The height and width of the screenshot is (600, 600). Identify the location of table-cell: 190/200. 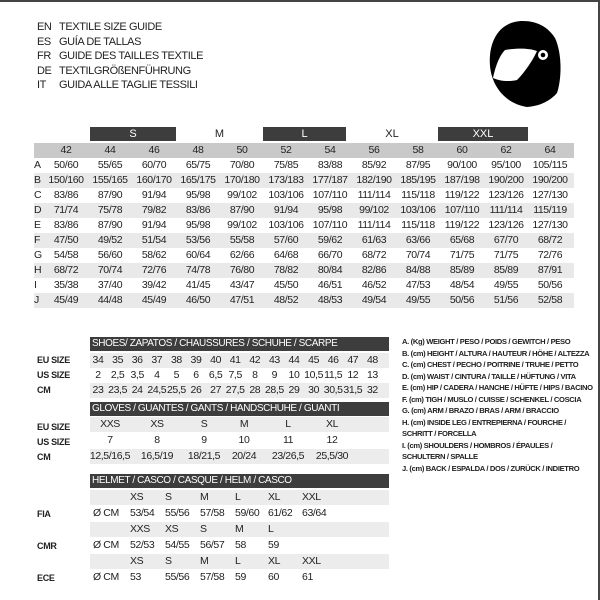
(506, 180).